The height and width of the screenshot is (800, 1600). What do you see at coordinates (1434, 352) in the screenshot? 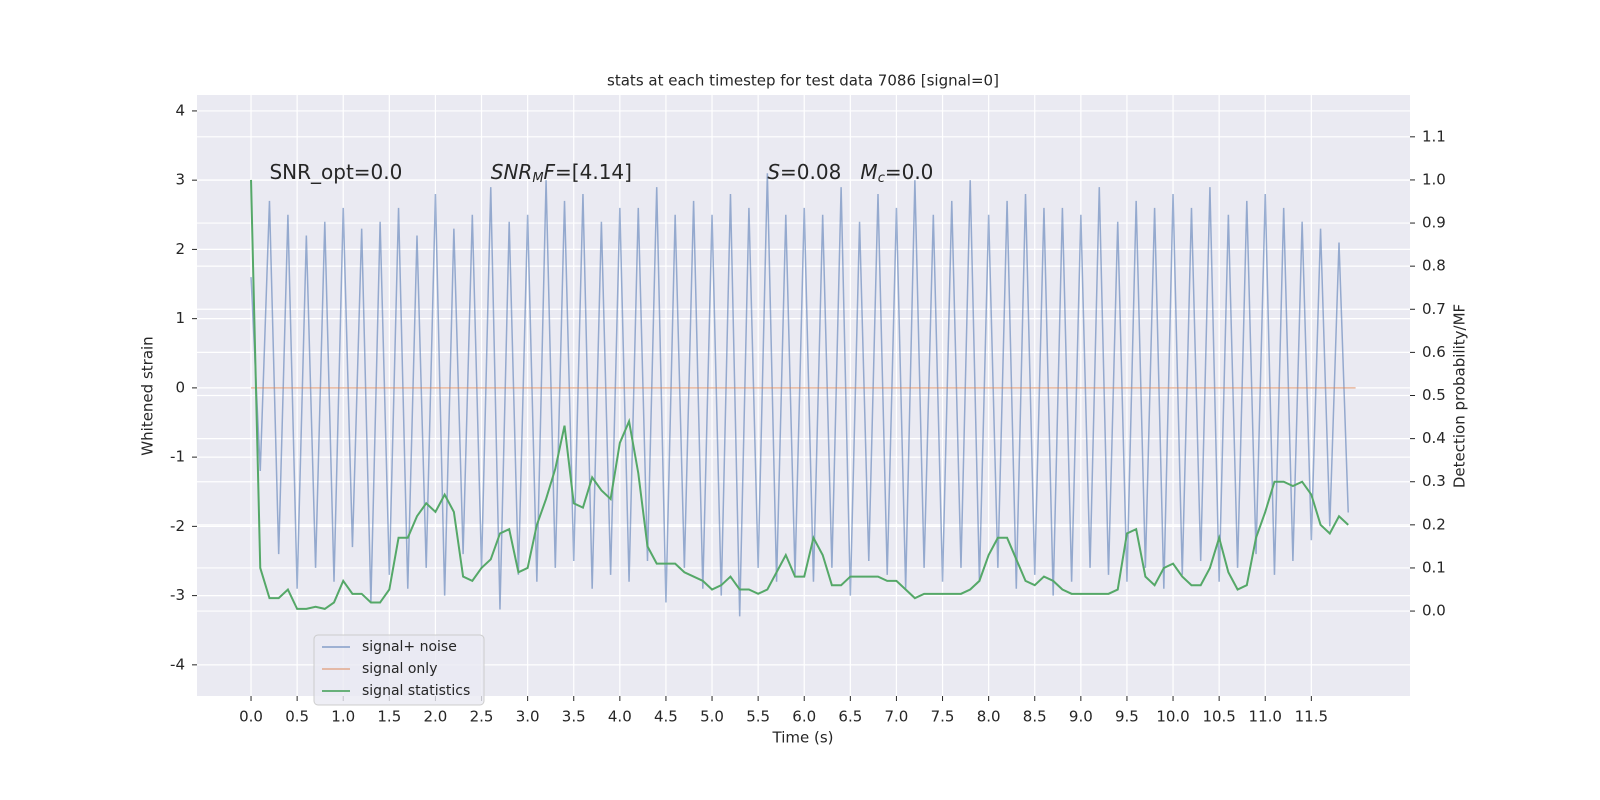
I see `y2-tick-label: 0.6` at bounding box center [1434, 352].